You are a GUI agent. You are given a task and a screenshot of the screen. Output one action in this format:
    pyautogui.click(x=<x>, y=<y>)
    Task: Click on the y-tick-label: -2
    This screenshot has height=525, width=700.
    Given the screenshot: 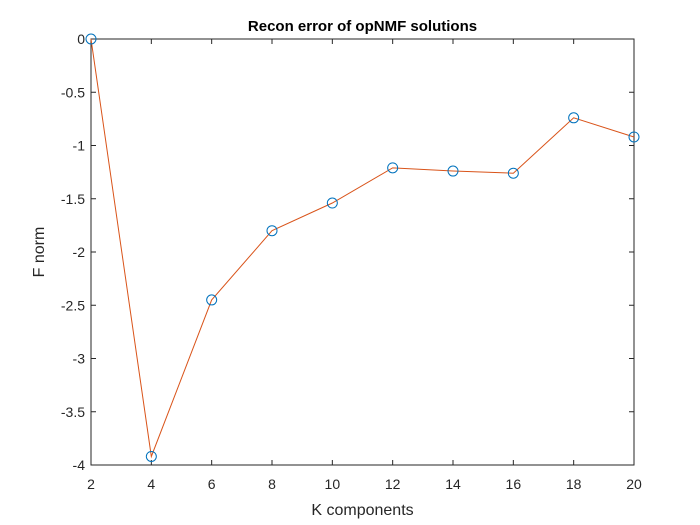 What is the action you would take?
    pyautogui.click(x=79, y=252)
    